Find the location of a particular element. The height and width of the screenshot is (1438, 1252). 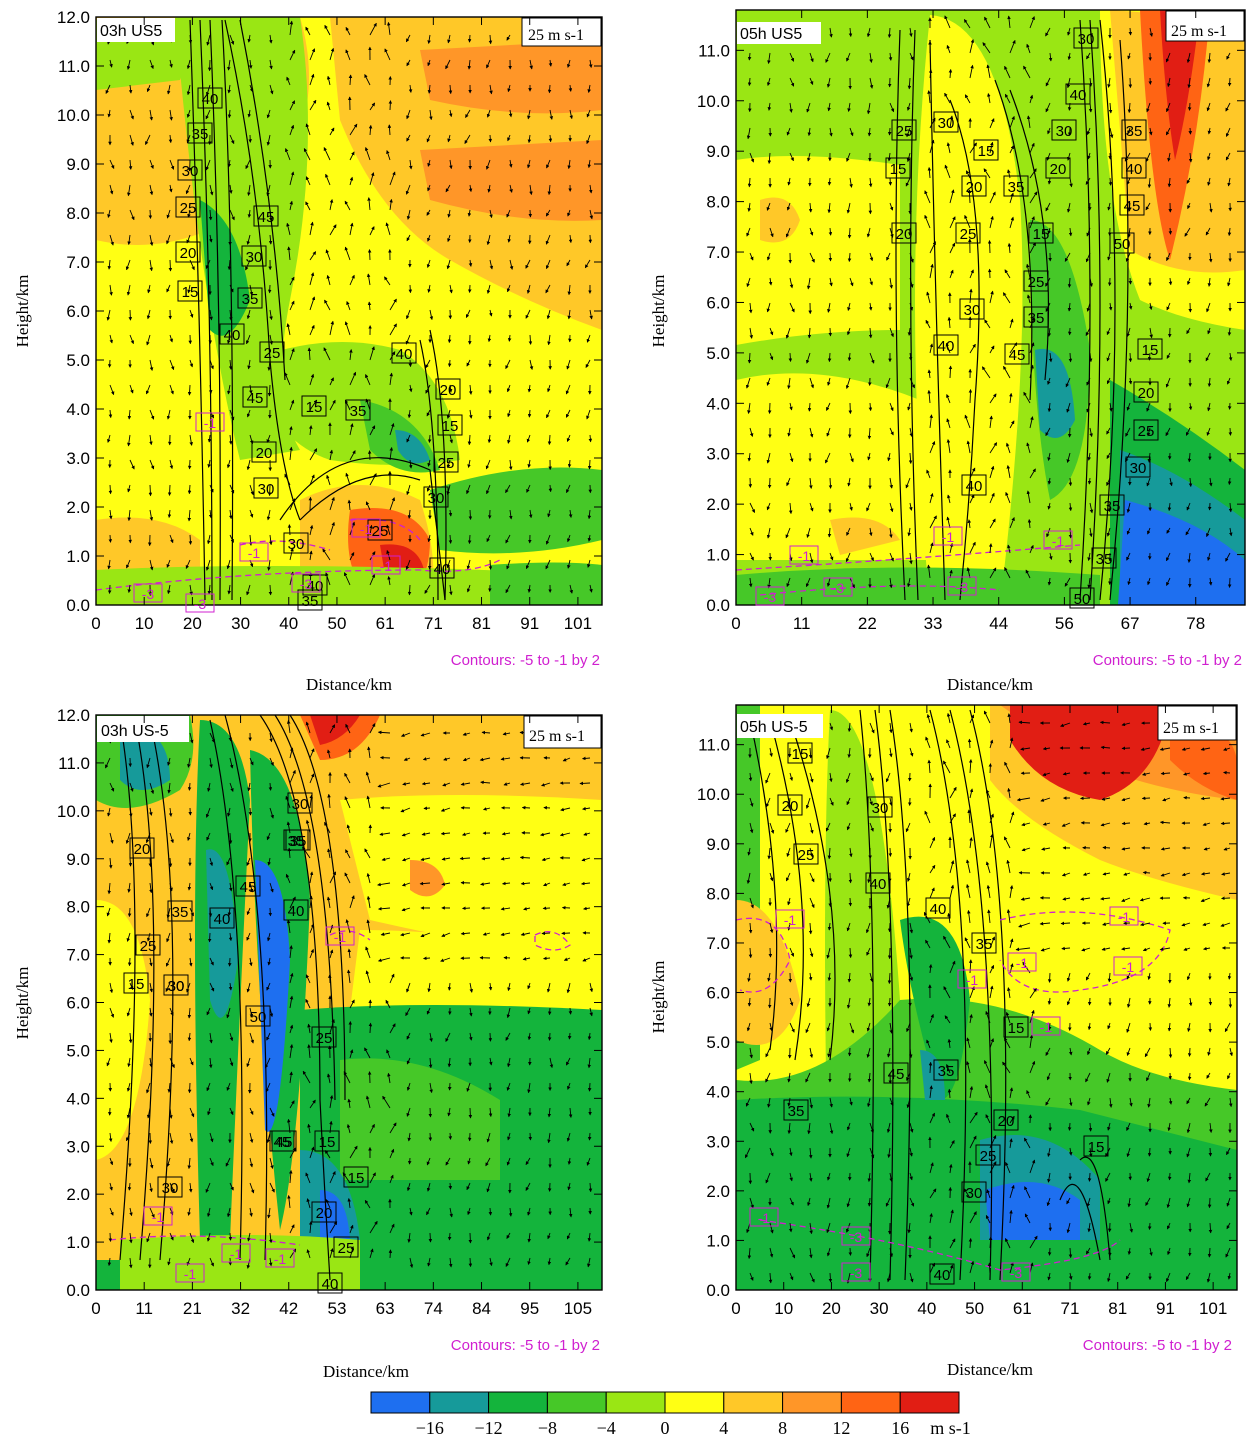

x-tick-label: 95 is located at coordinates (529, 1308).